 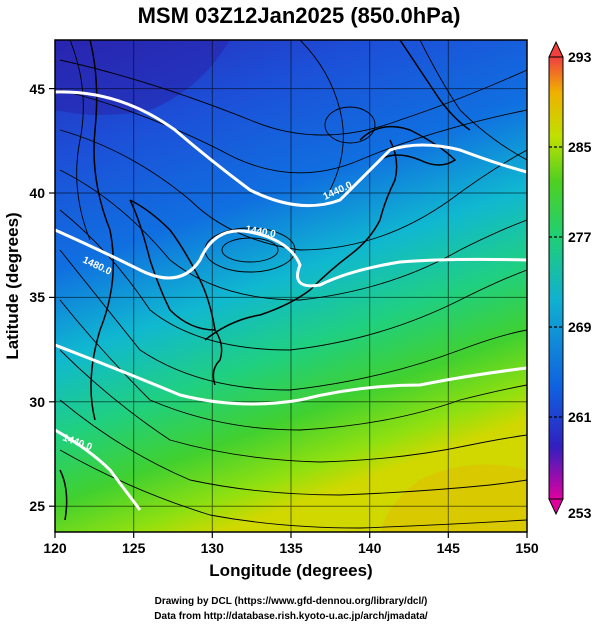 What do you see at coordinates (55, 548) in the screenshot?
I see `x-tick-label: 120` at bounding box center [55, 548].